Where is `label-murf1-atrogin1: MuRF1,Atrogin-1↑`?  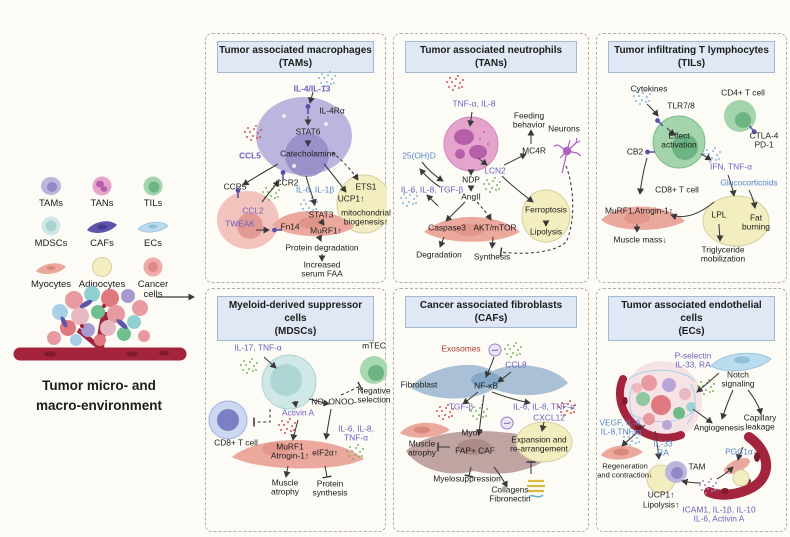
label-murf1-atrogin1: MuRF1,Atrogin-1↑ is located at coordinates (639, 210).